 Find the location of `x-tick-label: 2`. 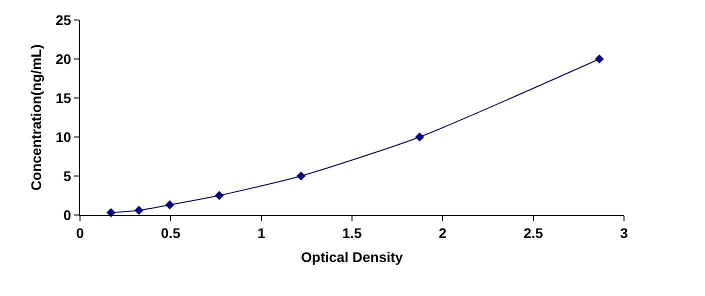

x-tick-label: 2 is located at coordinates (442, 232).